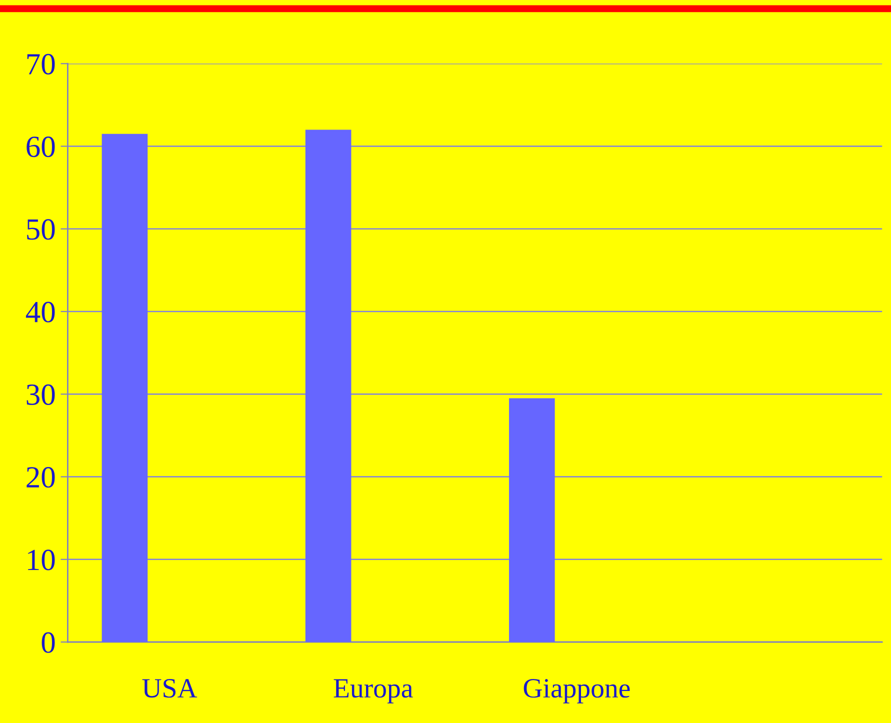 The image size is (891, 723). Describe the element at coordinates (41, 64) in the screenshot. I see `y-tick-label: 70` at that location.